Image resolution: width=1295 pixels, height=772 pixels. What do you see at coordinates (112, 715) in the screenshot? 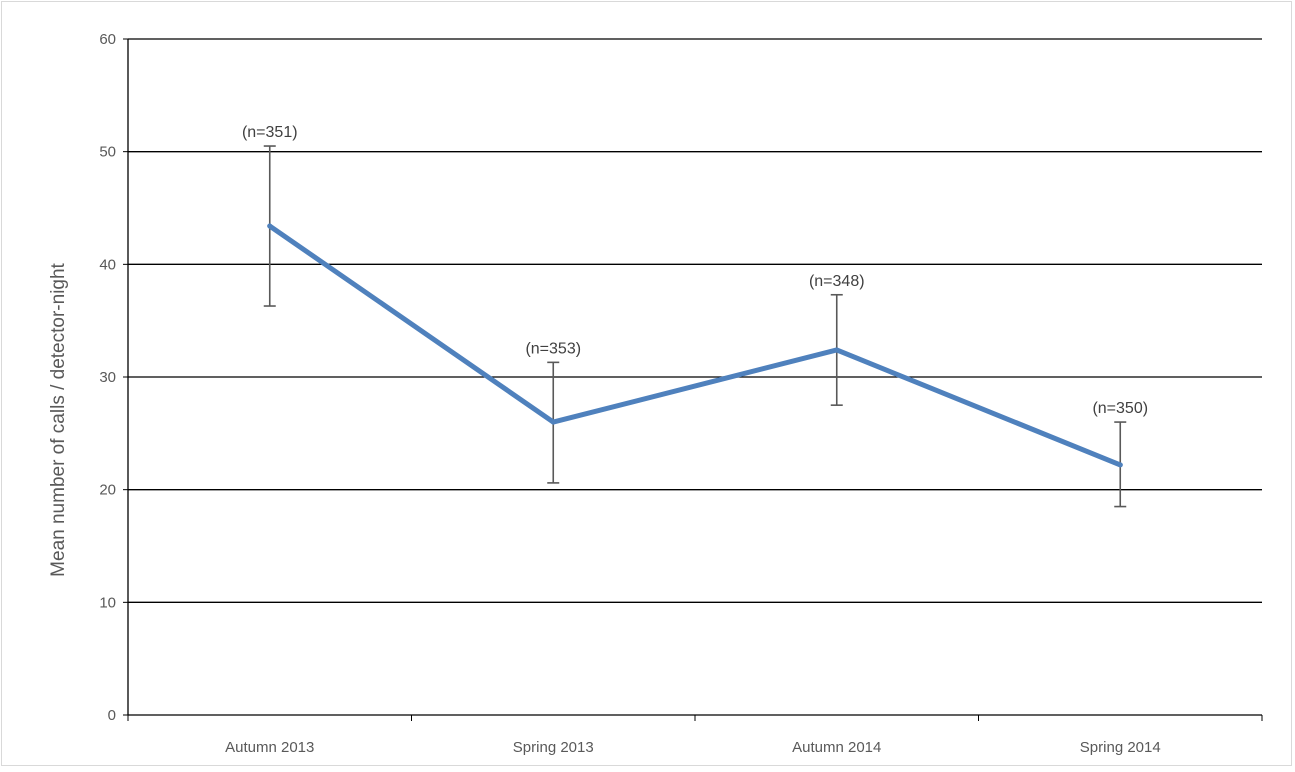
I see `y-tick-label: 0` at bounding box center [112, 715].